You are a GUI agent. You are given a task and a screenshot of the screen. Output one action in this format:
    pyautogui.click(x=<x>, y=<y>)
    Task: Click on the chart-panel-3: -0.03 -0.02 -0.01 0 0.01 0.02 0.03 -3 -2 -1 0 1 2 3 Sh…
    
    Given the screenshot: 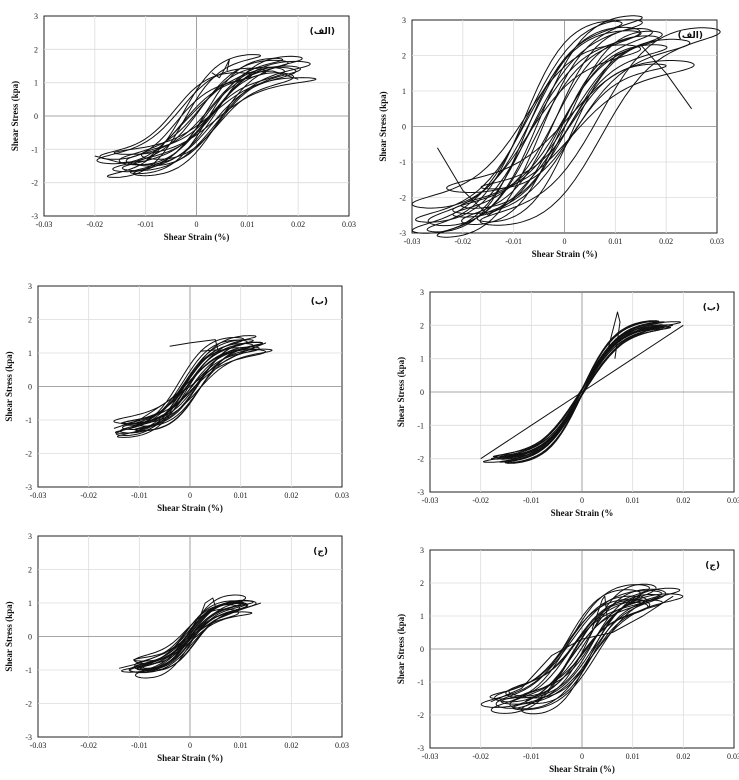 What is the action you would take?
    pyautogui.click(x=180, y=400)
    